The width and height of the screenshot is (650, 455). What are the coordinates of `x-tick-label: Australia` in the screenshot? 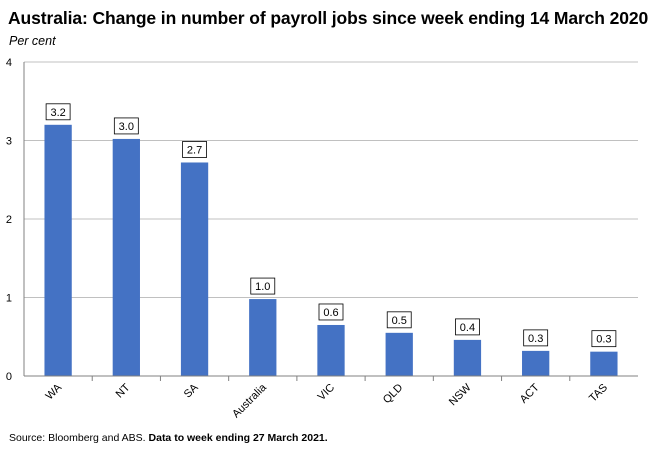 It's located at (249, 400).